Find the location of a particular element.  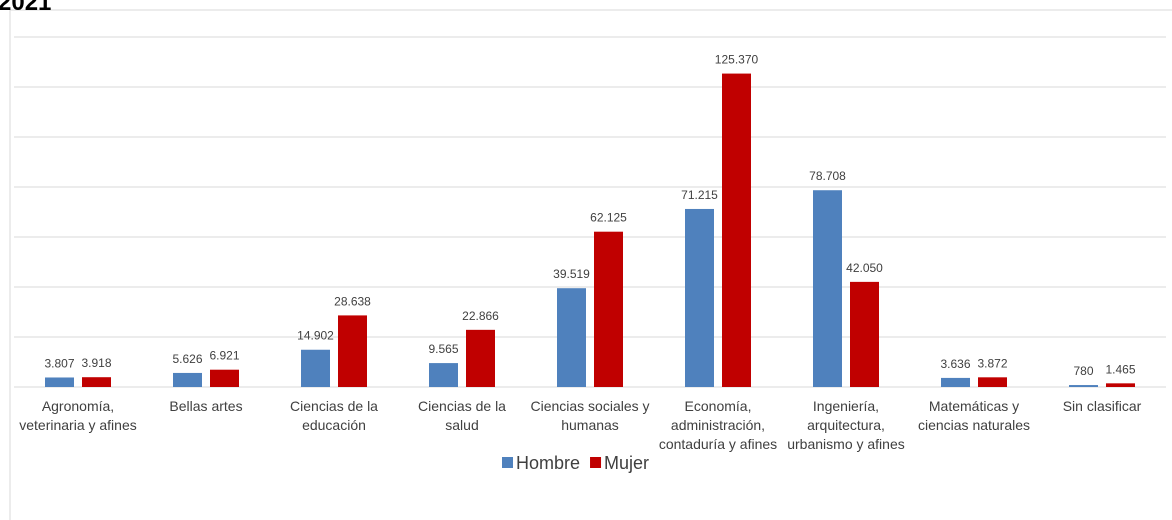

legend-label: Hombre is located at coordinates (548, 463).